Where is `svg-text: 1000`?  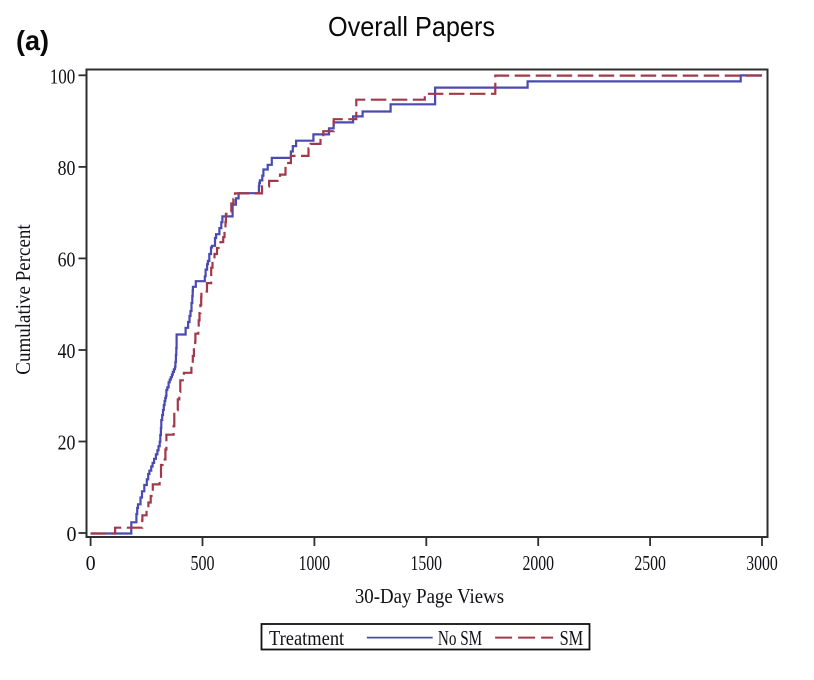 svg-text: 1000 is located at coordinates (315, 563).